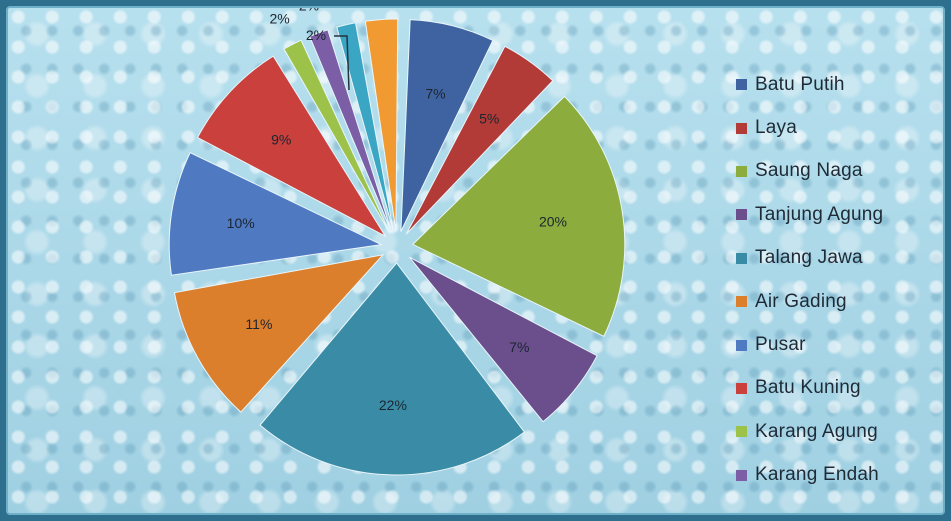  I want to click on legend-item: Karang Endah, so click(809, 475).